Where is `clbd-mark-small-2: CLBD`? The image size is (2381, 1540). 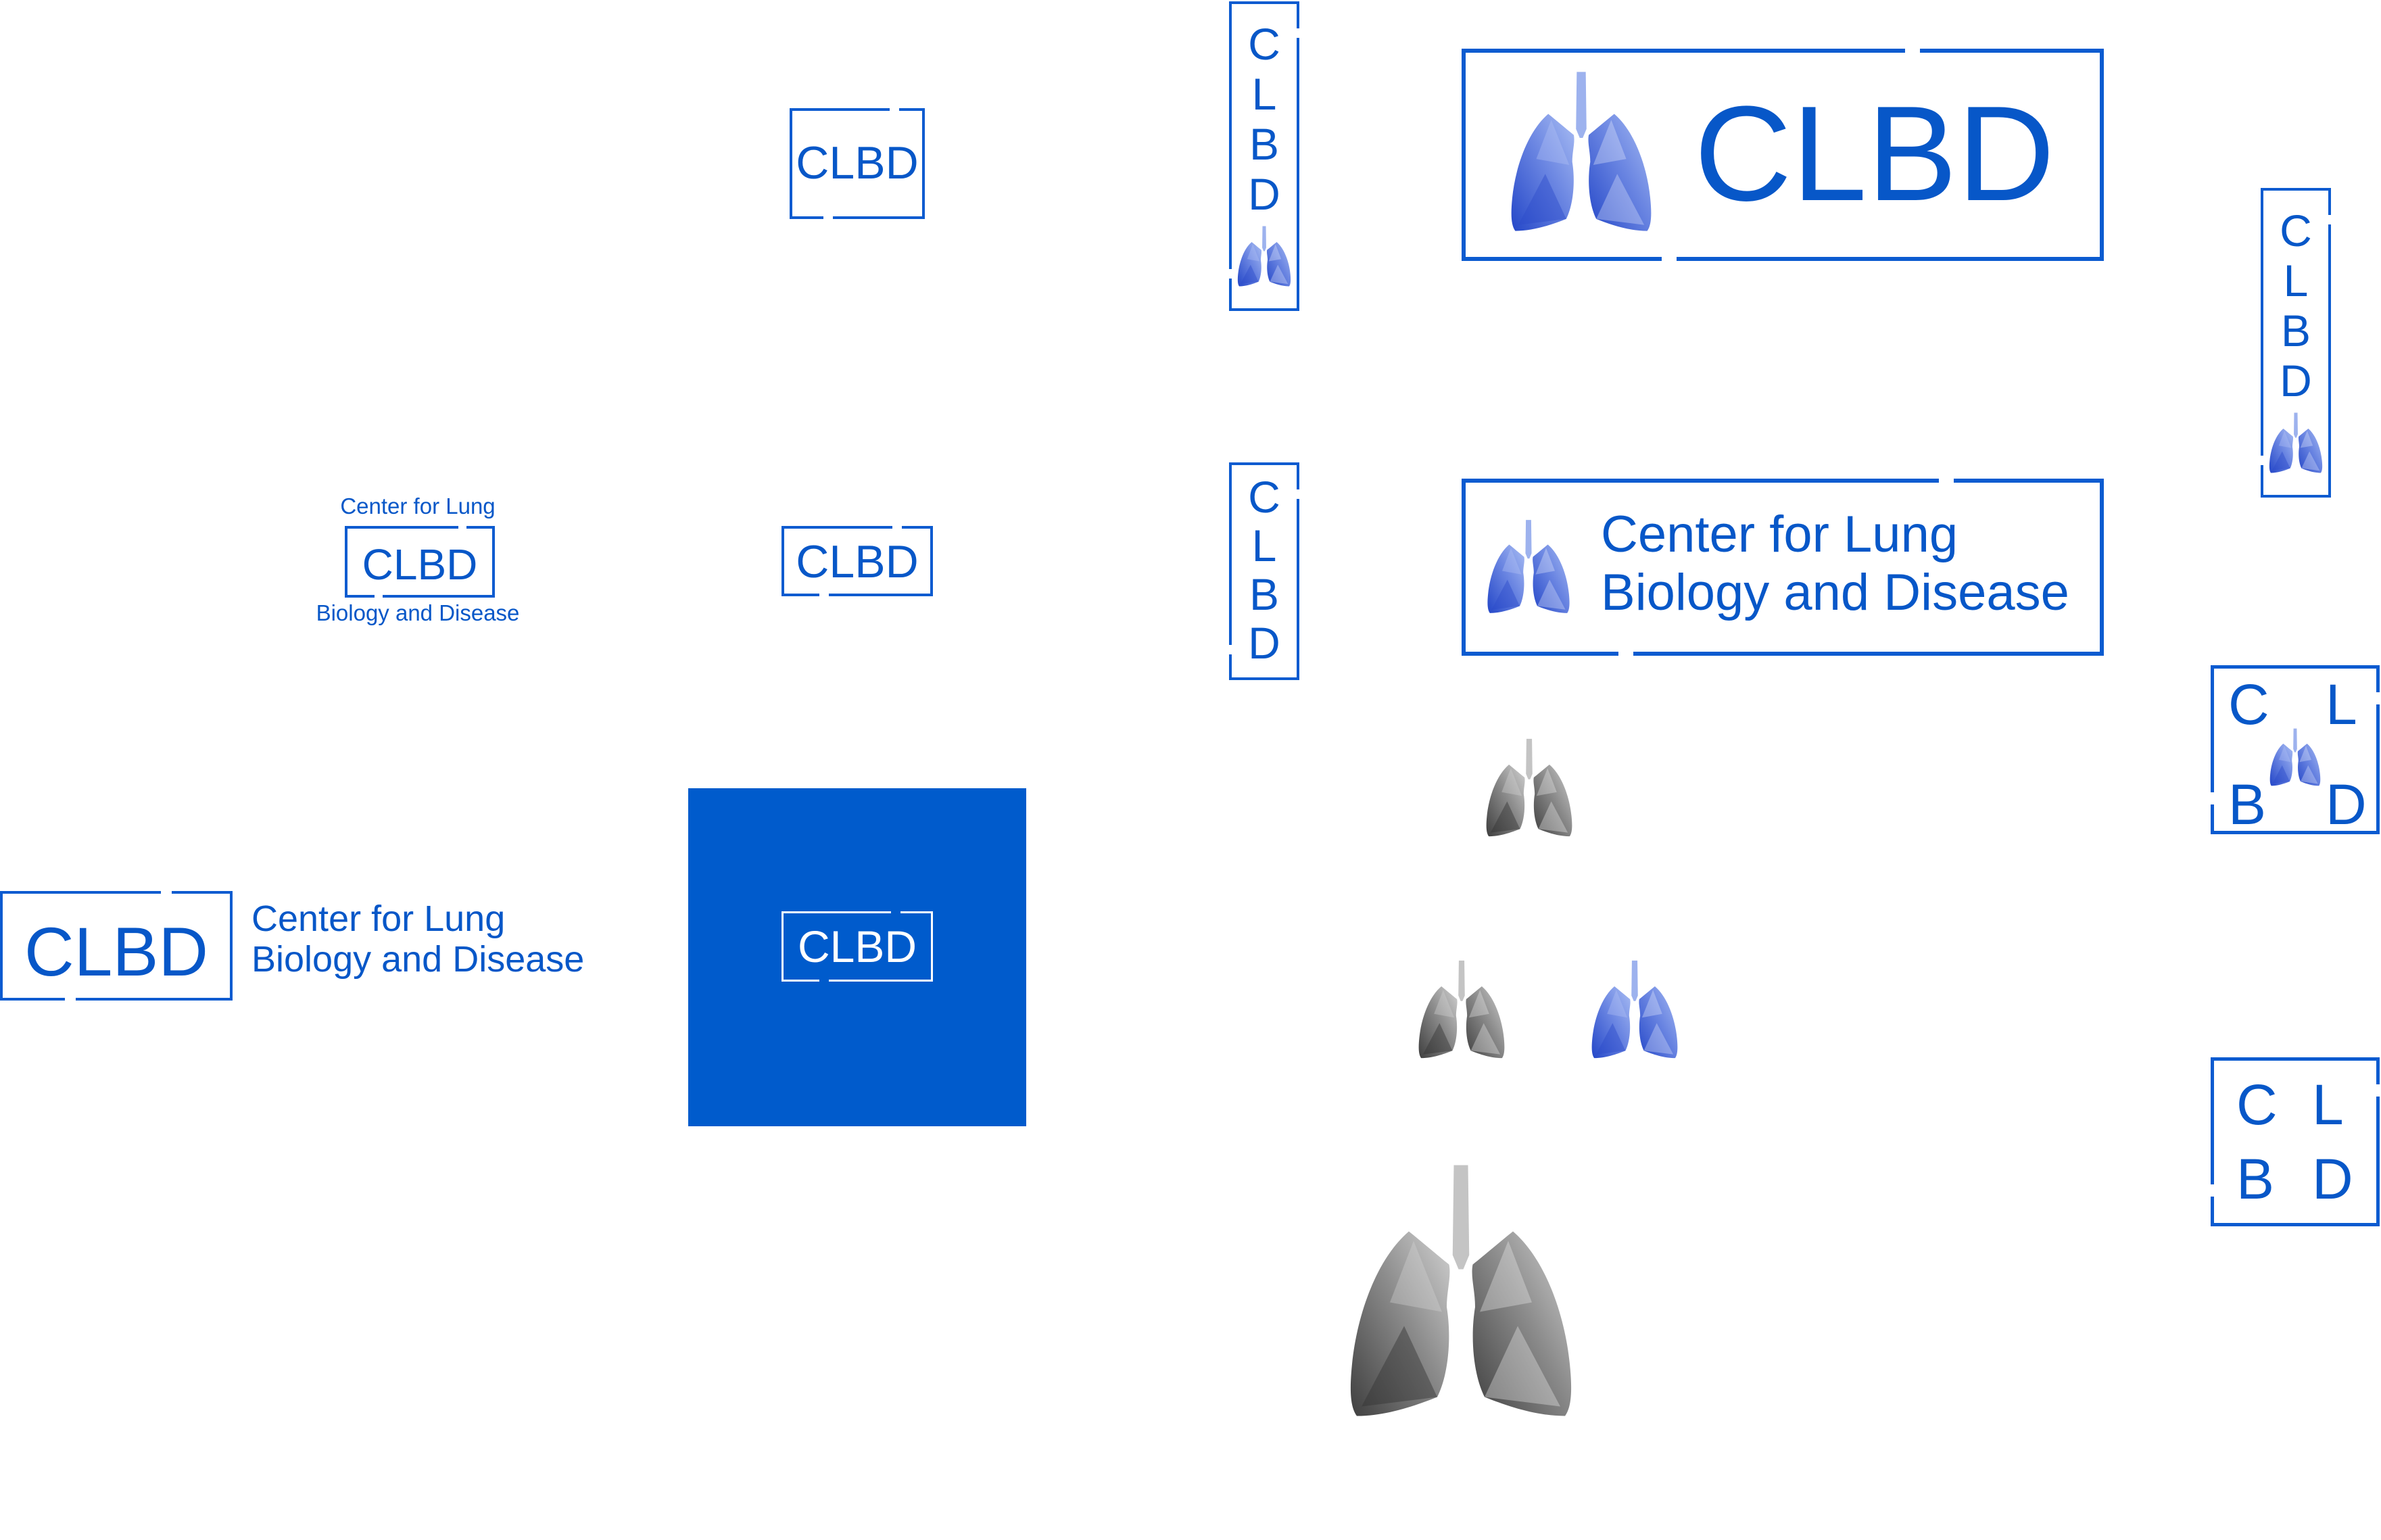
clbd-mark-small-2: CLBD is located at coordinates (857, 561).